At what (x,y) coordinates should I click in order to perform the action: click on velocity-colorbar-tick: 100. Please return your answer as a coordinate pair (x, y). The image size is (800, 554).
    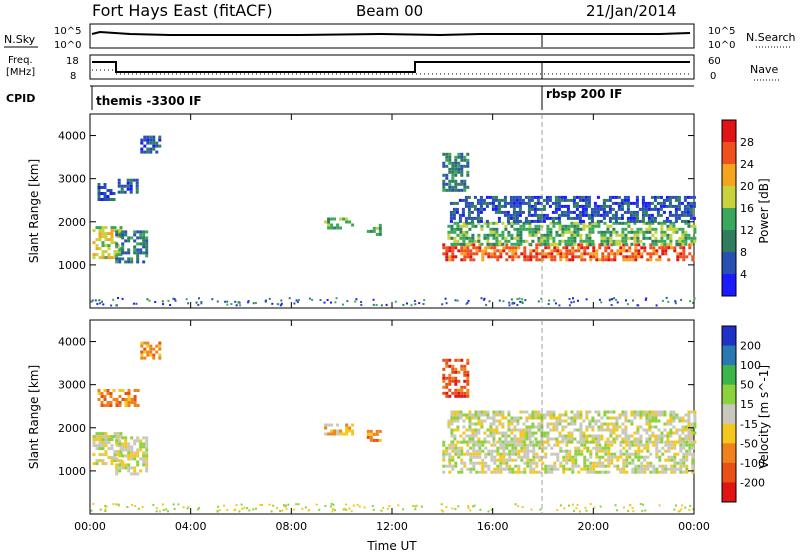
    Looking at the image, I should click on (750, 365).